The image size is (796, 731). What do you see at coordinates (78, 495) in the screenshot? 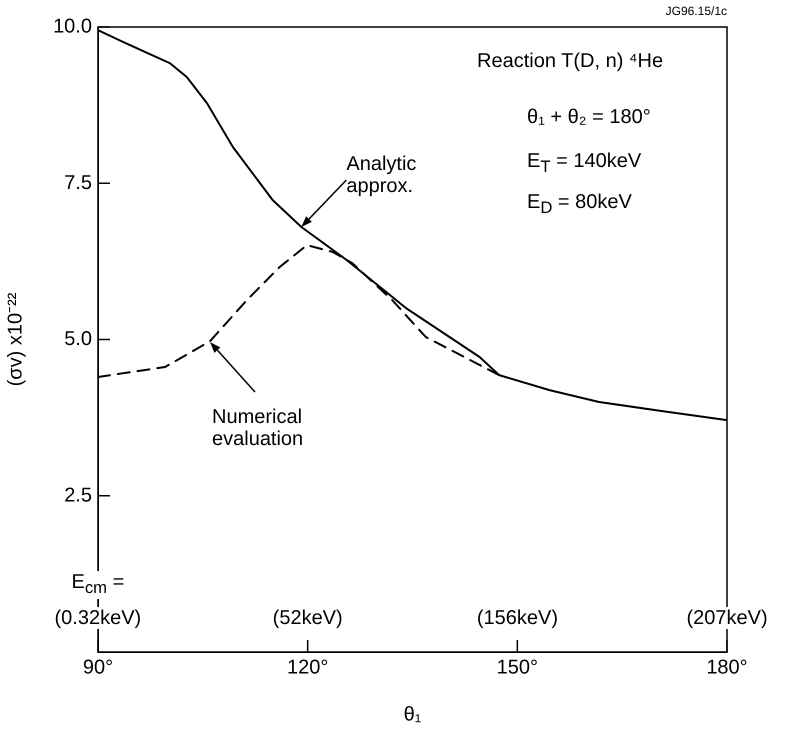
I see `y-tick-label: 2.5` at bounding box center [78, 495].